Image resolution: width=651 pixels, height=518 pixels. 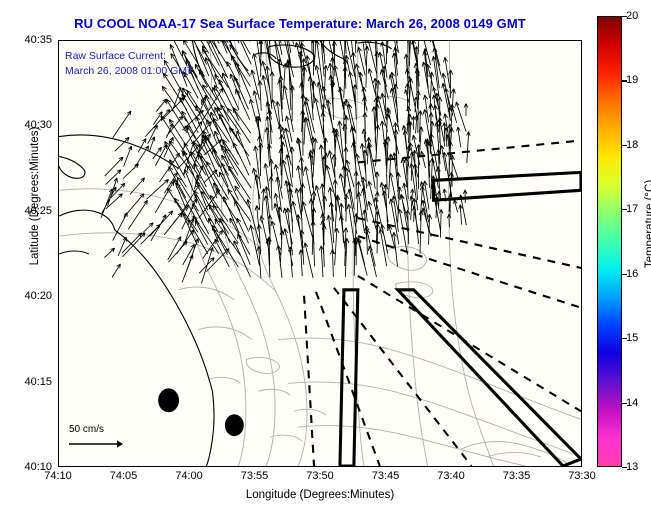 I want to click on x-tick-73-35: 73:35, so click(x=516, y=476).